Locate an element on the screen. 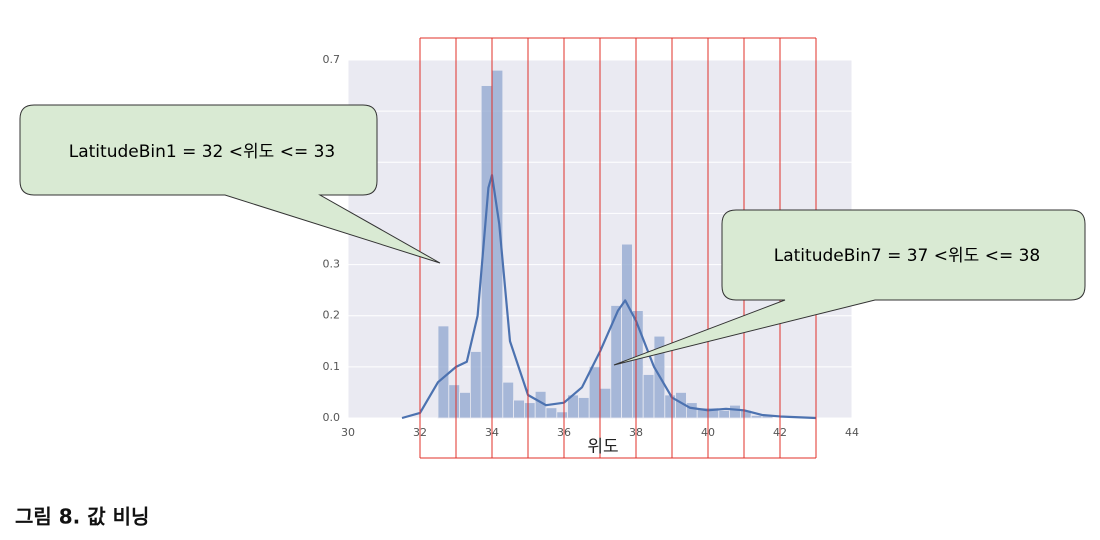 This screenshot has width=1100, height=540. caption: 그림 8. 값 비닝 is located at coordinates (82, 517).